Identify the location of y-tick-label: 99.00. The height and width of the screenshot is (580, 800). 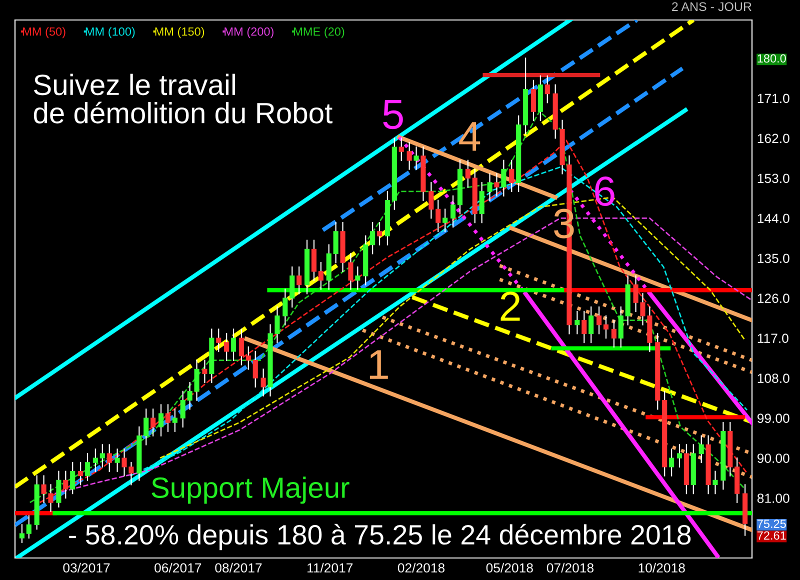
(773, 418).